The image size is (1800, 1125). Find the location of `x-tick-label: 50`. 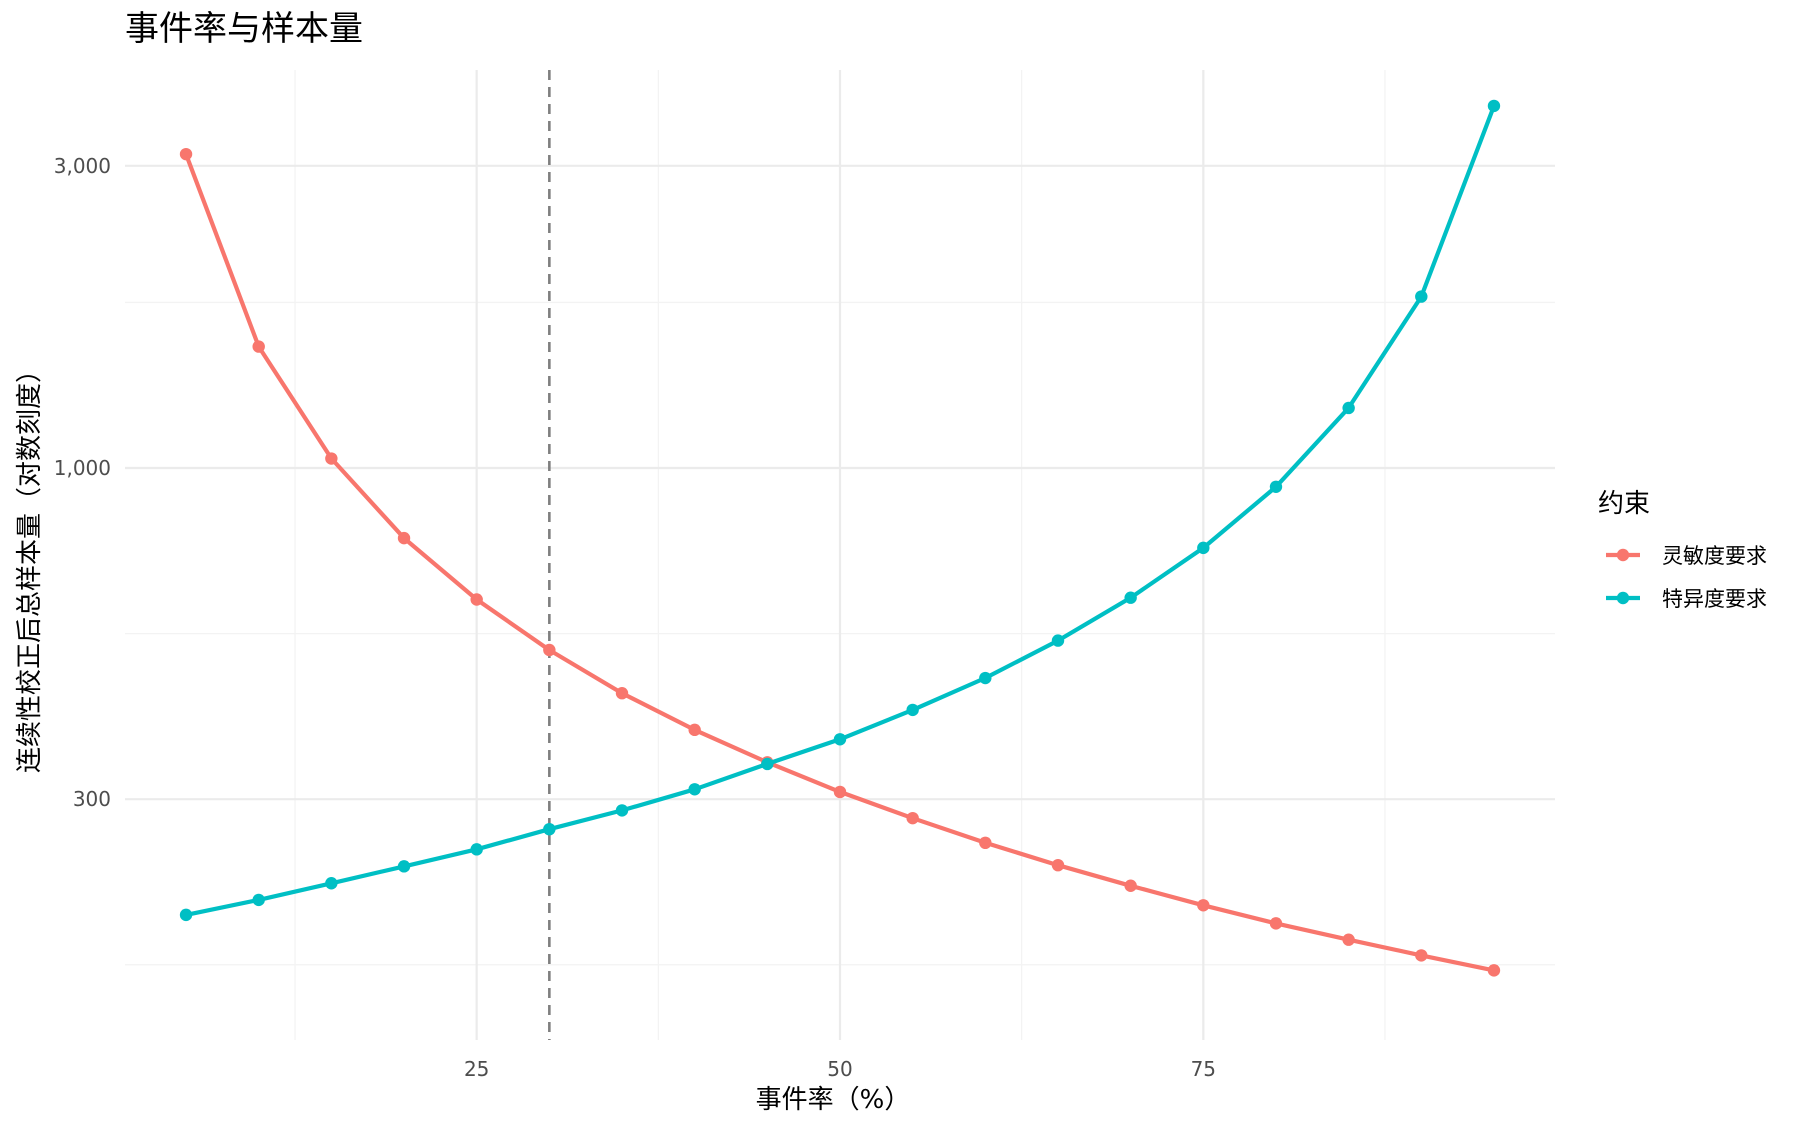

x-tick-label: 50 is located at coordinates (839, 1069).